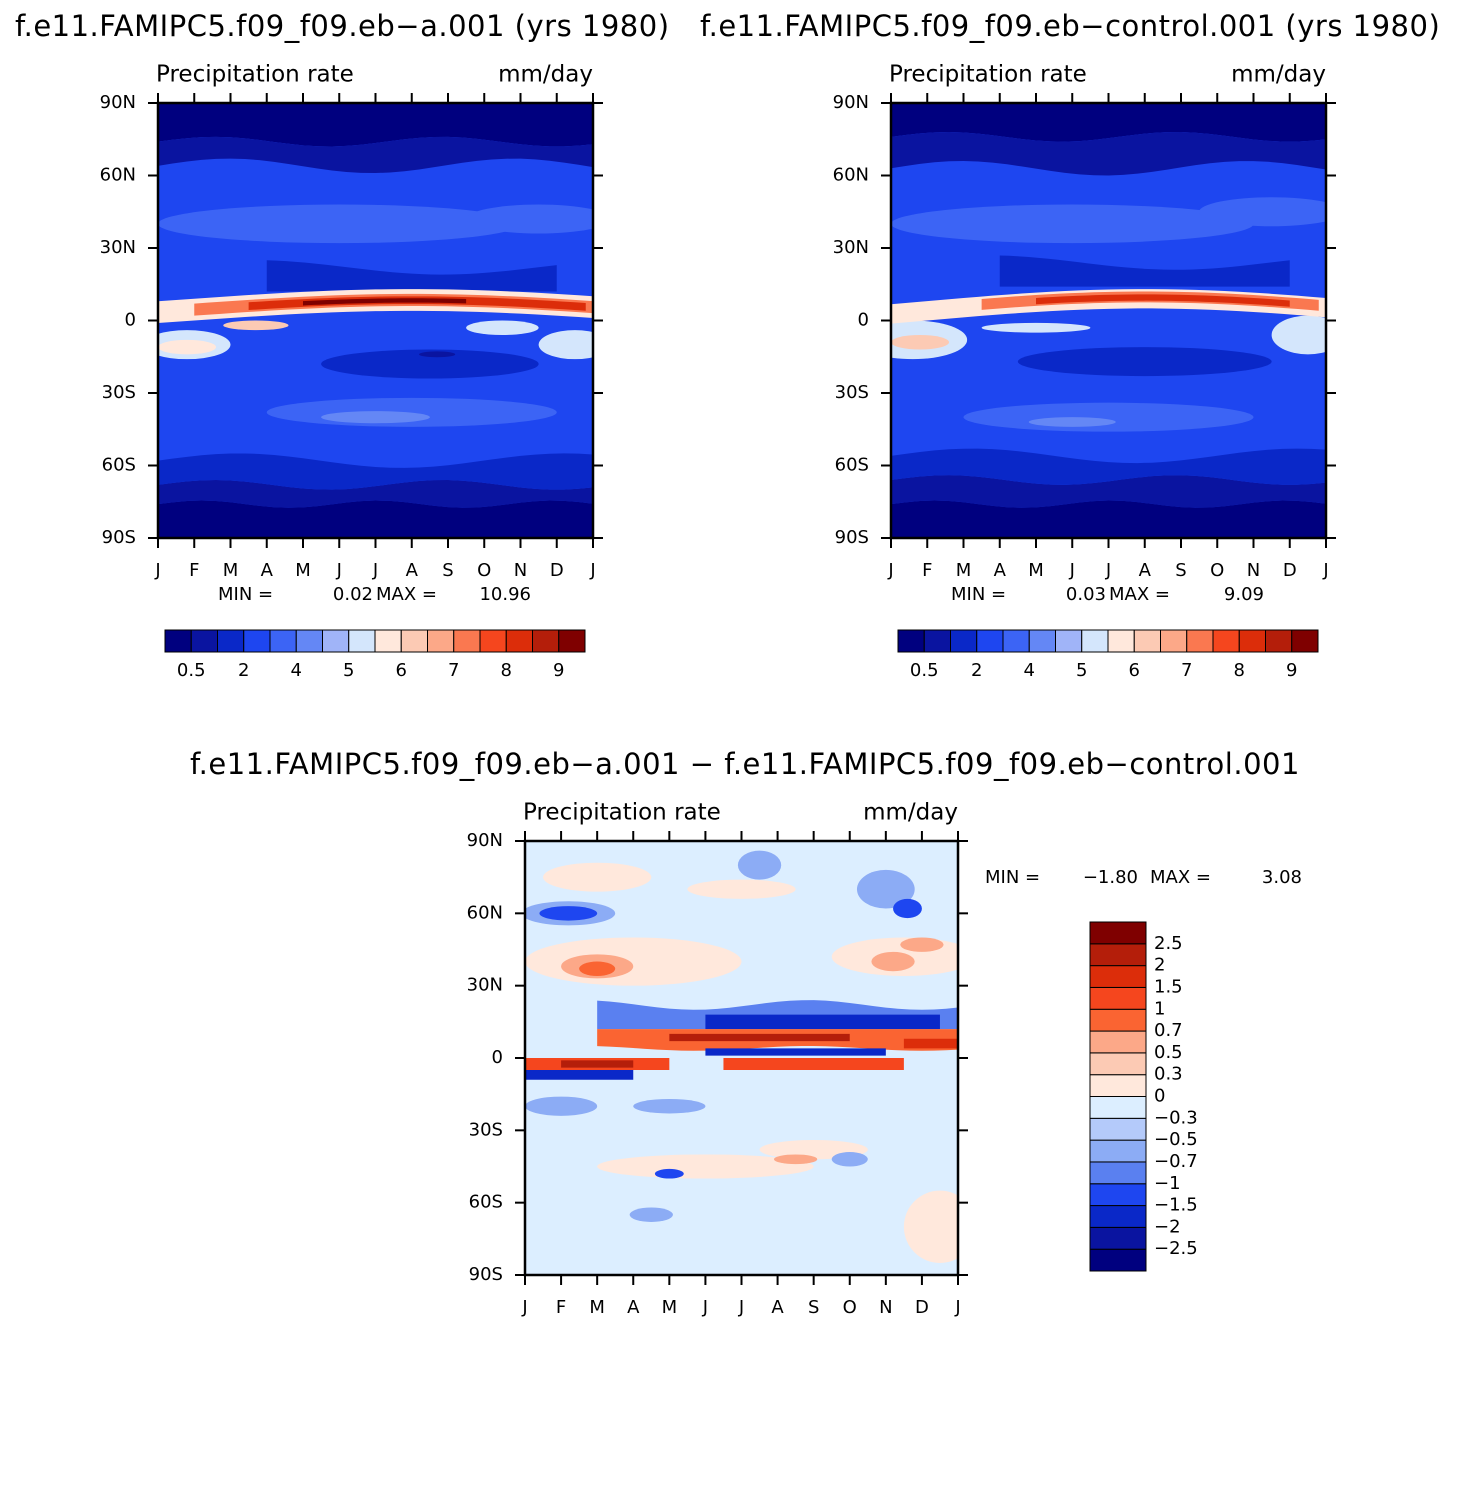  What do you see at coordinates (1290, 570) in the screenshot?
I see `x-tick-label: D` at bounding box center [1290, 570].